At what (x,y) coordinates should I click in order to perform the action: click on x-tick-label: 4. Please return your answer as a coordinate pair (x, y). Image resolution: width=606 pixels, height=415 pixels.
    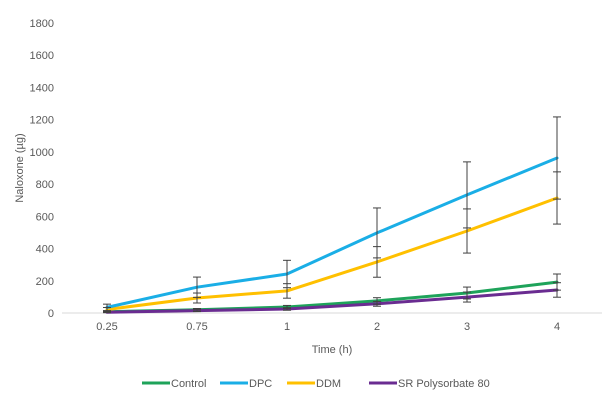
    Looking at the image, I should click on (557, 327).